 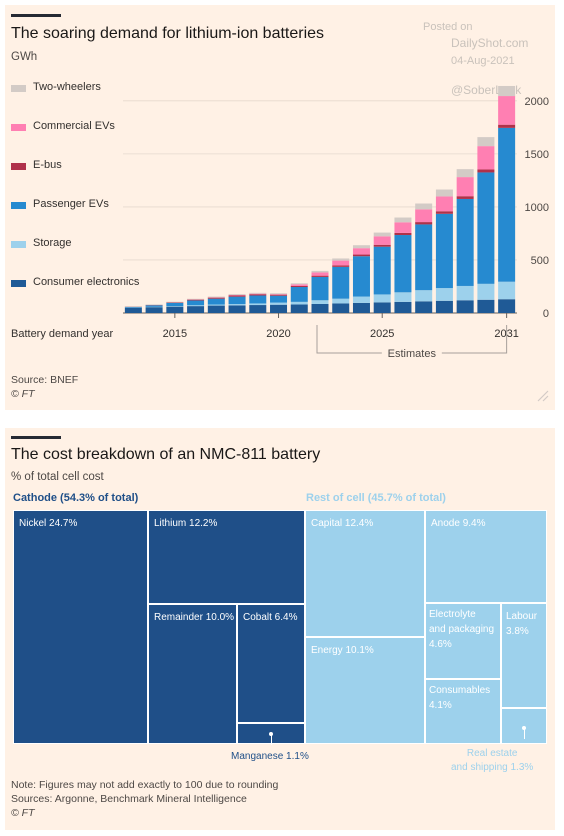 What do you see at coordinates (365, 573) in the screenshot?
I see `treemap-cell-capital: Capital 12.4%` at bounding box center [365, 573].